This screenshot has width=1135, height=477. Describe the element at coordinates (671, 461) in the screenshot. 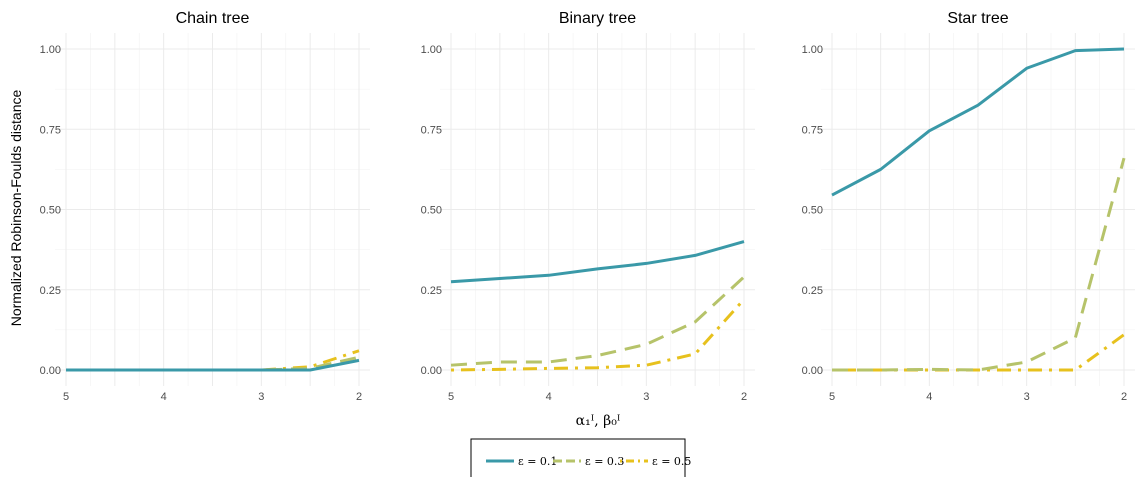

I see `legend-label: ε = 0.5` at that location.